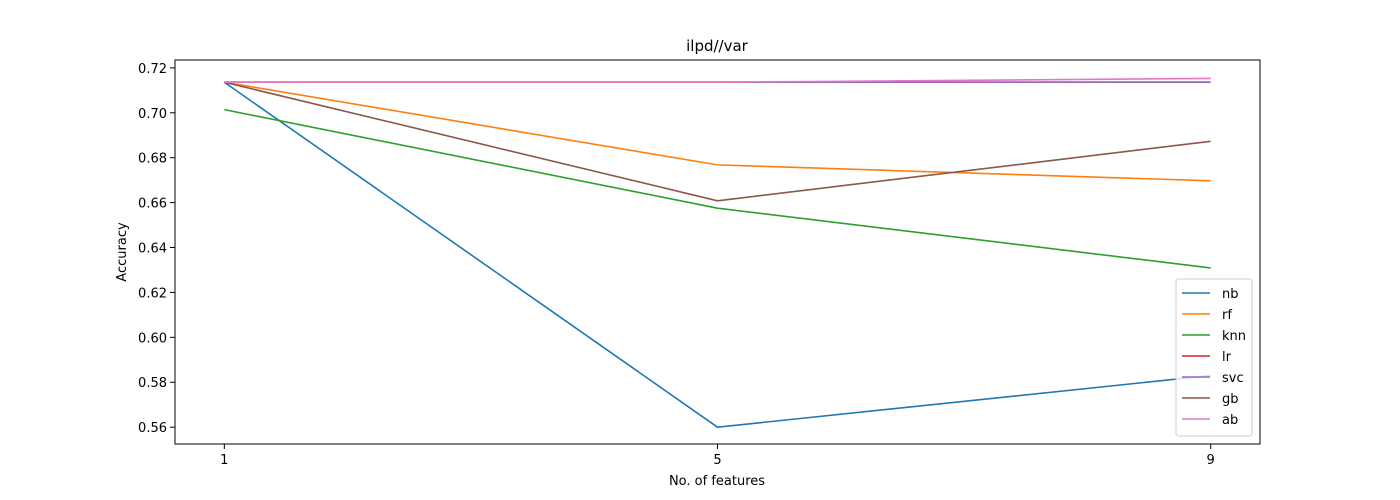  Describe the element at coordinates (152, 69) in the screenshot. I see `y-tick-label: 0.72` at that location.